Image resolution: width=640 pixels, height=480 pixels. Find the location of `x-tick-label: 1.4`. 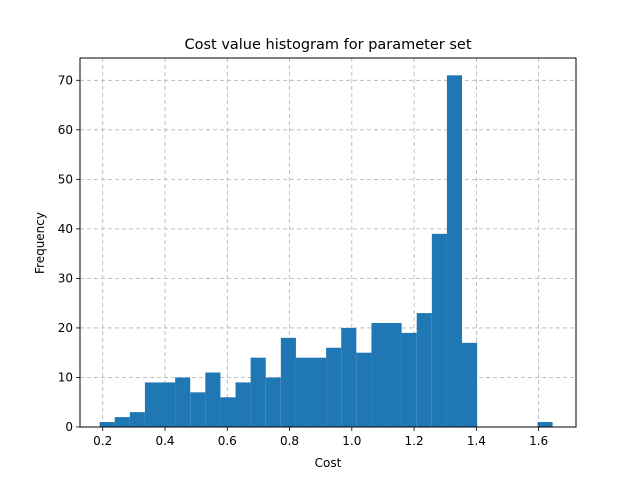

x-tick-label: 1.4 is located at coordinates (476, 441).